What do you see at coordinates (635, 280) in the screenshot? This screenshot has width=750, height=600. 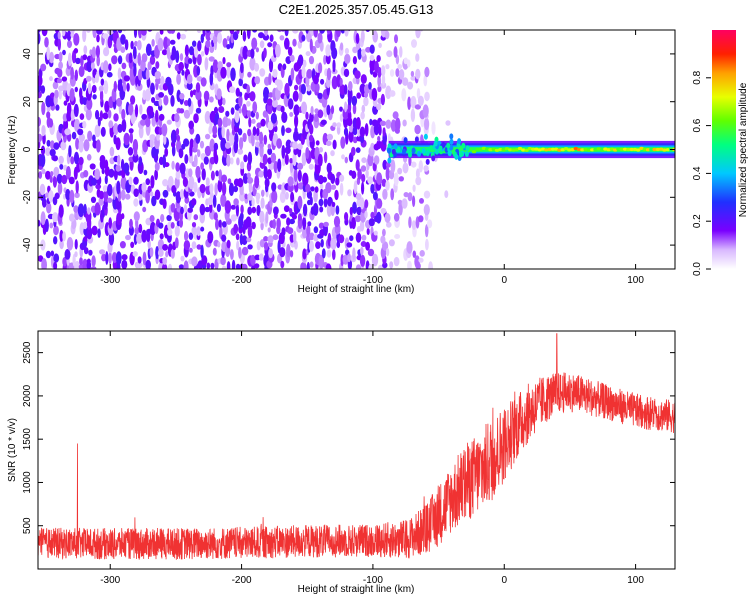 I see `x-tick-label: 100` at bounding box center [635, 280].